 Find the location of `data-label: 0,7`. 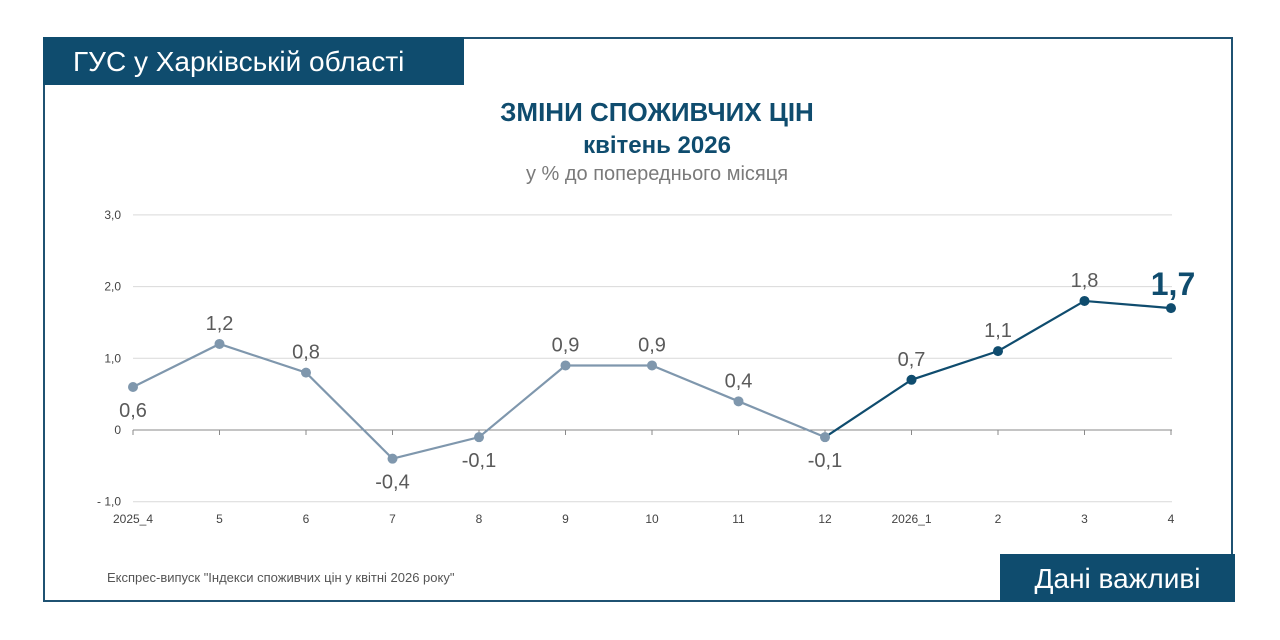

data-label: 0,7 is located at coordinates (912, 360).